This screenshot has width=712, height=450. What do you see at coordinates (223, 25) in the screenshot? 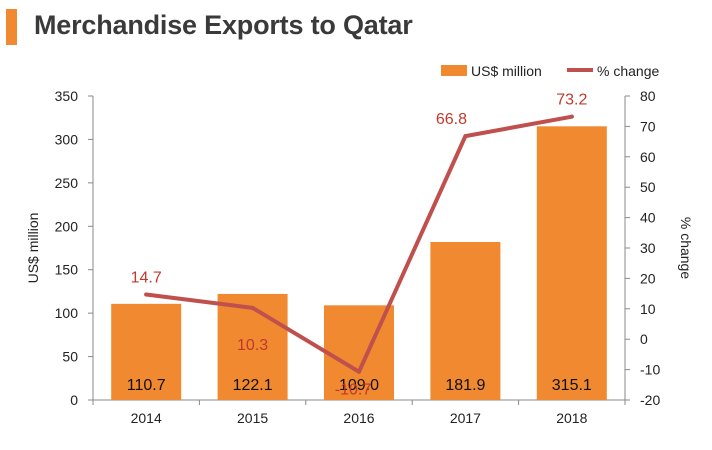
I see `chart-title: Merchandise Exports to Qatar` at bounding box center [223, 25].